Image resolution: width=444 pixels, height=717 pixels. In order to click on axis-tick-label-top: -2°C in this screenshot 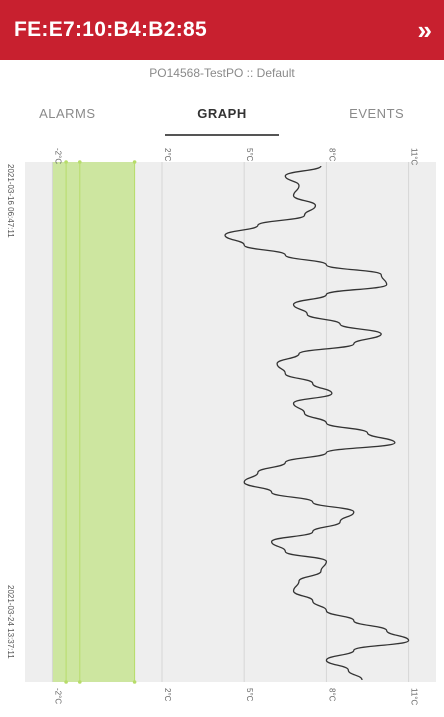, I will do `click(57, 156)`.